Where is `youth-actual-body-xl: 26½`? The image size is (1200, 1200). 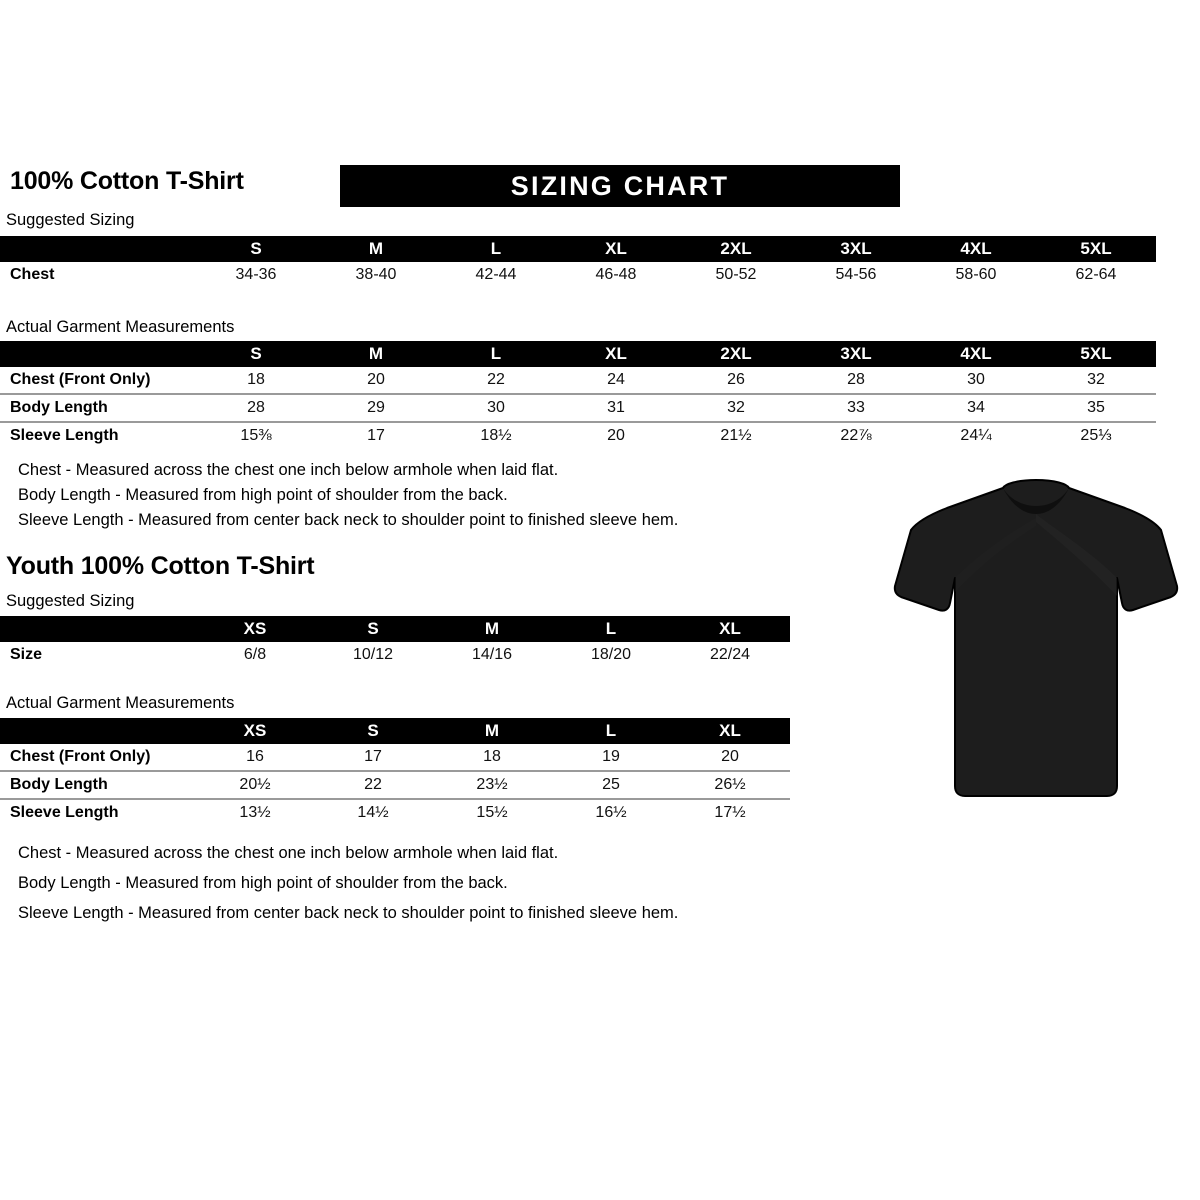
youth-actual-body-xl: 26½ is located at coordinates (730, 784).